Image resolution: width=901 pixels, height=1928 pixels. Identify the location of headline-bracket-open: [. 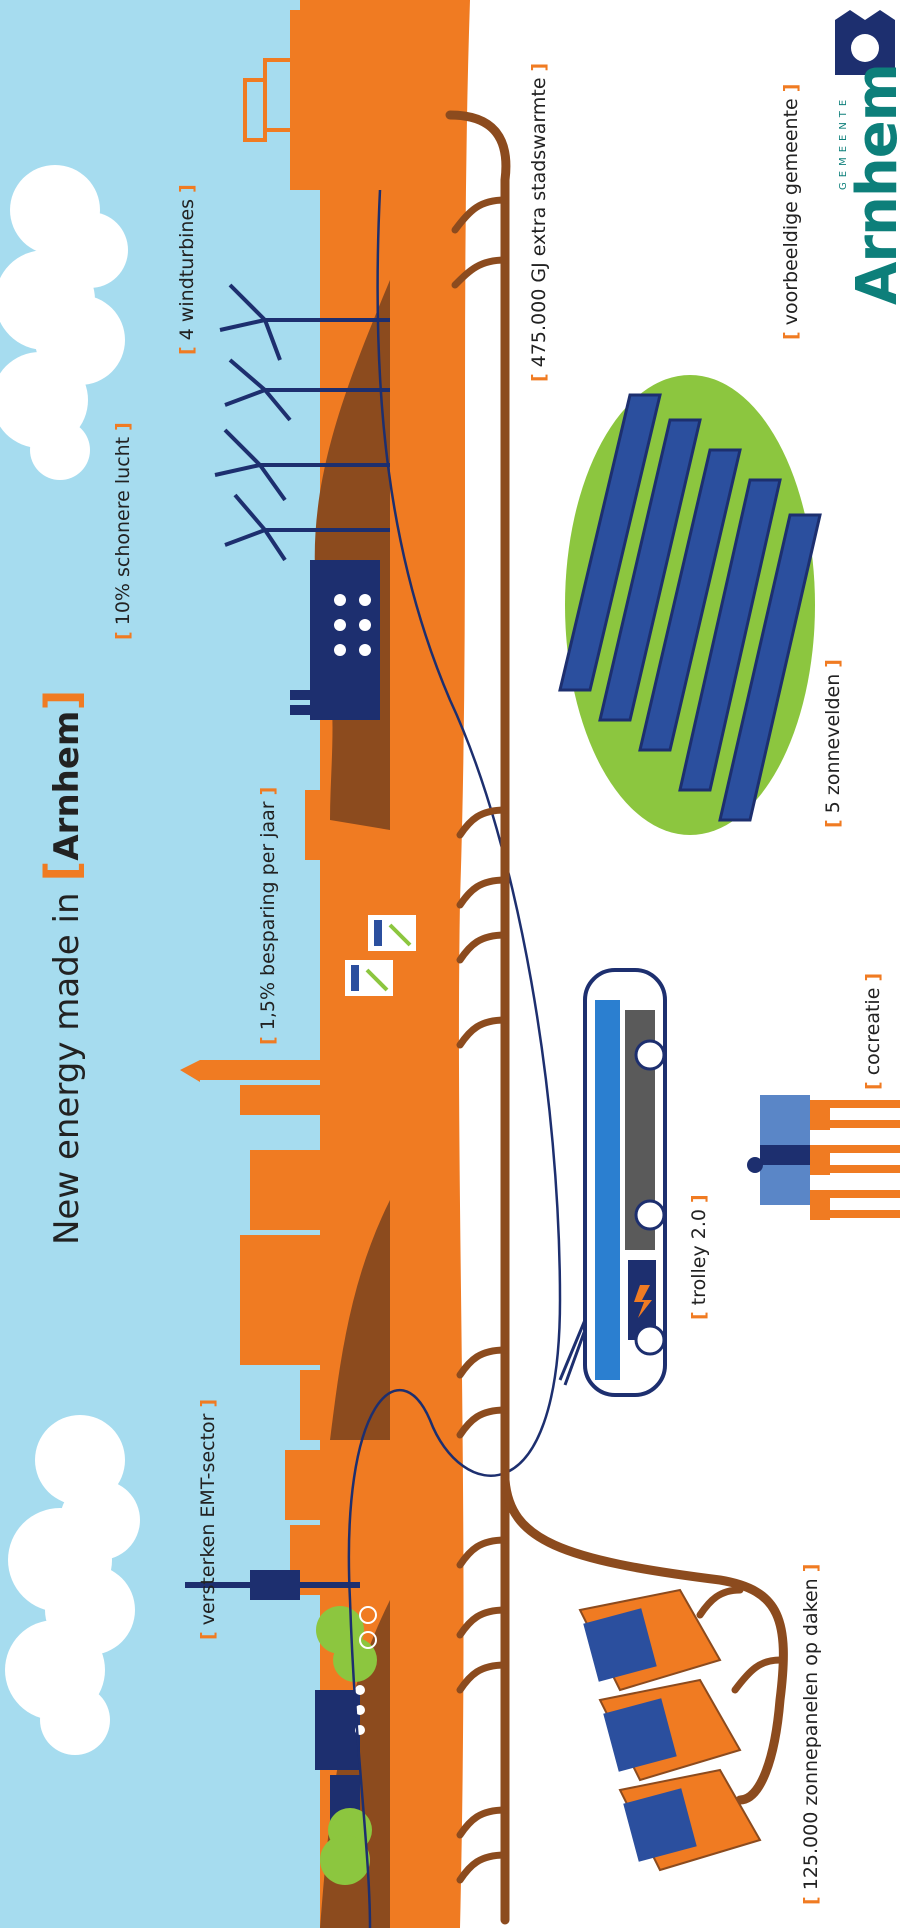
(62, 871).